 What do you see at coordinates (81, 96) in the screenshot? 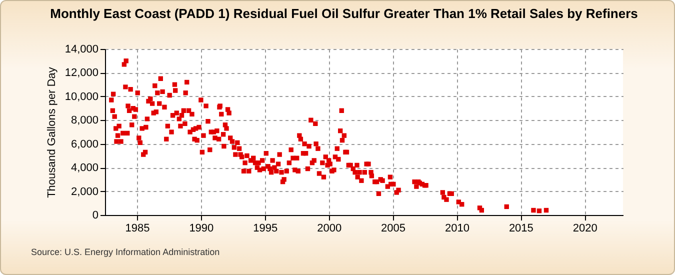
I see `y-tick-label: 10,000` at bounding box center [81, 96].